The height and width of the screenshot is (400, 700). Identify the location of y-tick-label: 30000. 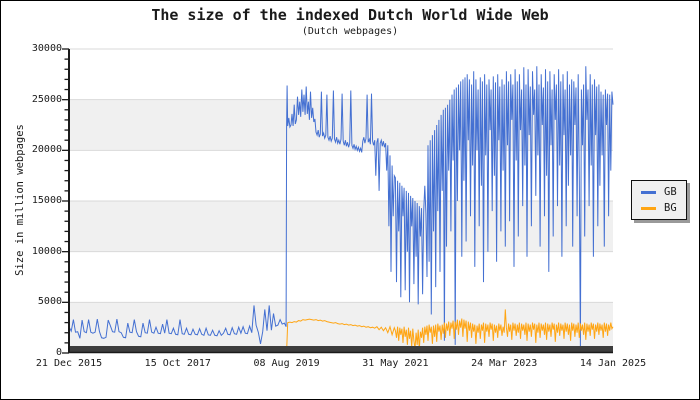
(46, 48).